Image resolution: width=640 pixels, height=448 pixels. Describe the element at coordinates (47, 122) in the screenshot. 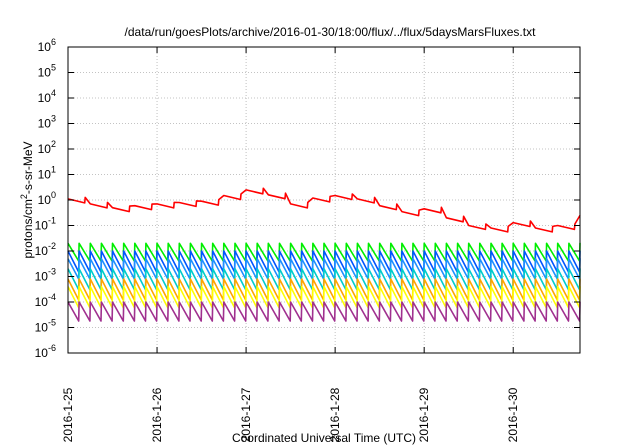

I see `y-tick-label: 10³` at that location.